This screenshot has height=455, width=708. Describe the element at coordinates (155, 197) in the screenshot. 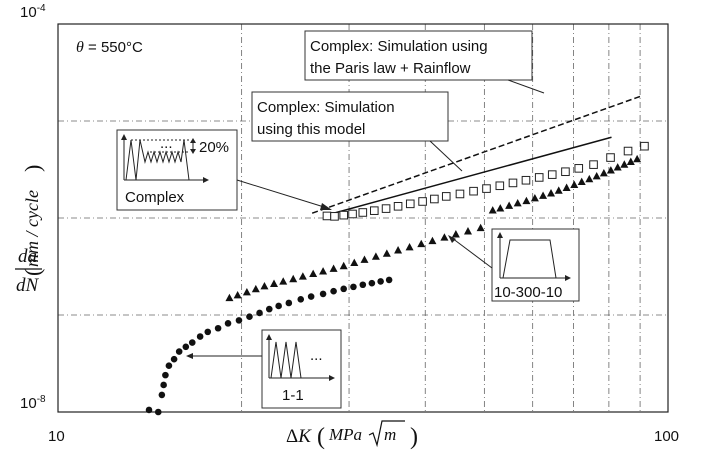

I see `svg-text: Complex` at that location.